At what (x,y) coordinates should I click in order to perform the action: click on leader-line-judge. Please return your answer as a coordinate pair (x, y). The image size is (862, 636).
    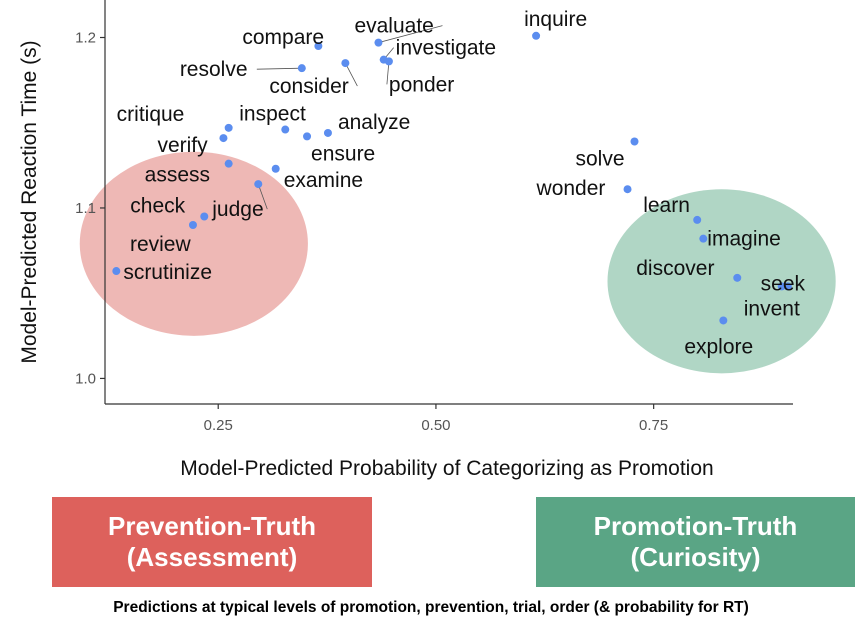
    Looking at the image, I should click on (262, 196).